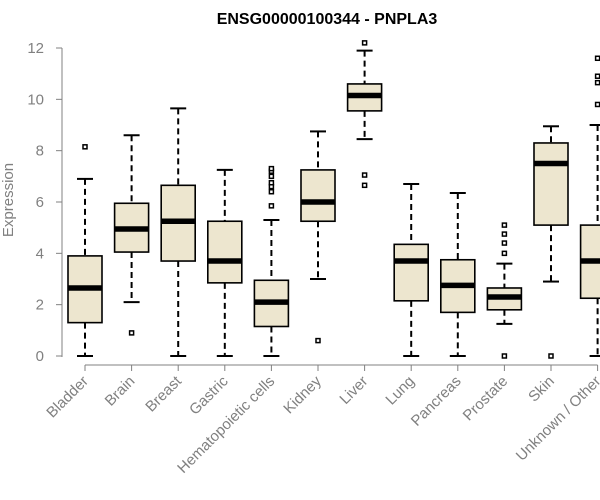  What do you see at coordinates (35, 99) in the screenshot?
I see `y-tick-label: 10` at bounding box center [35, 99].